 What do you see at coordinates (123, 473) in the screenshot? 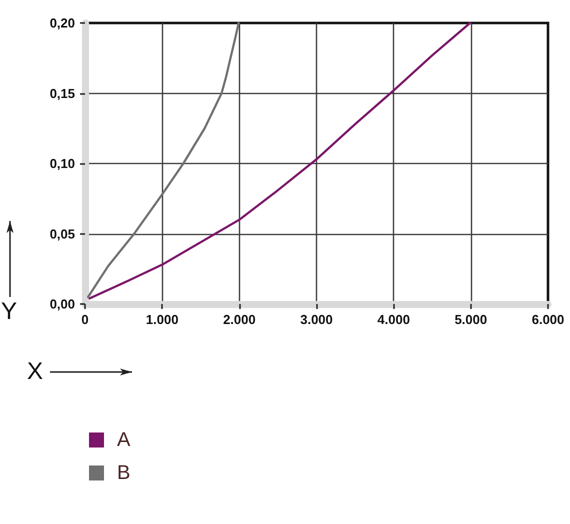
I see `legend-label: B` at bounding box center [123, 473].